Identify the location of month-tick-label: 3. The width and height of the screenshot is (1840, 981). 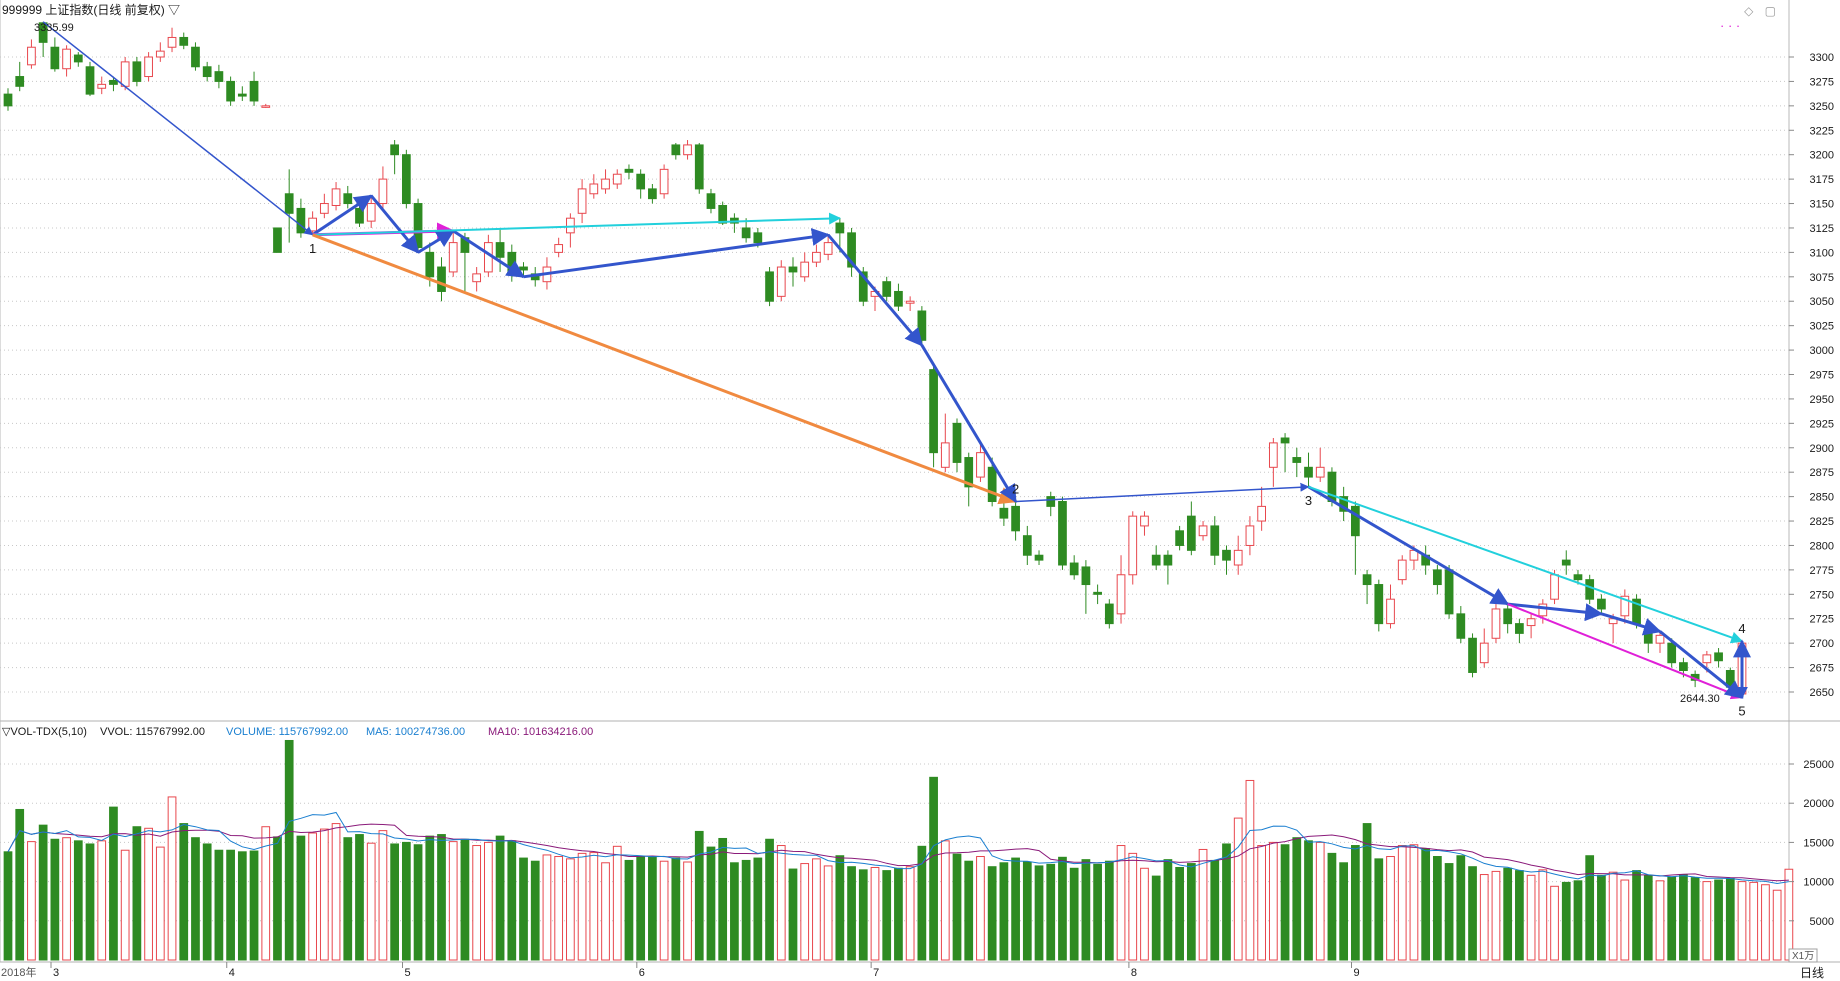
(56, 973).